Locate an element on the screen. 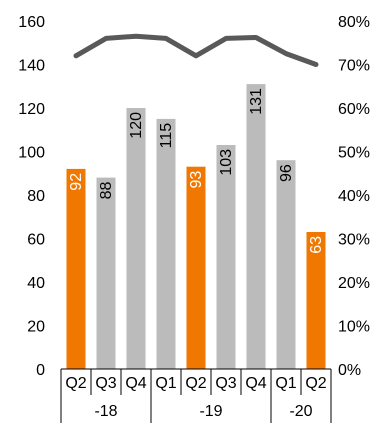  x-tick-1: Q3 is located at coordinates (105, 383).